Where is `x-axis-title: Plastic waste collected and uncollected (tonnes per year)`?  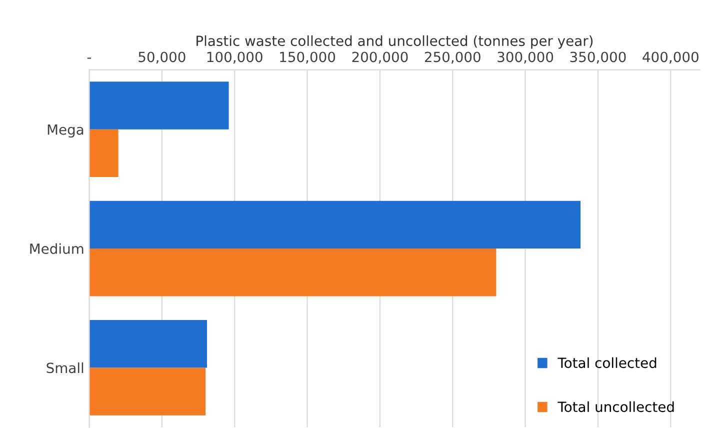
x-axis-title: Plastic waste collected and uncollected (tonnes per year) is located at coordinates (394, 42).